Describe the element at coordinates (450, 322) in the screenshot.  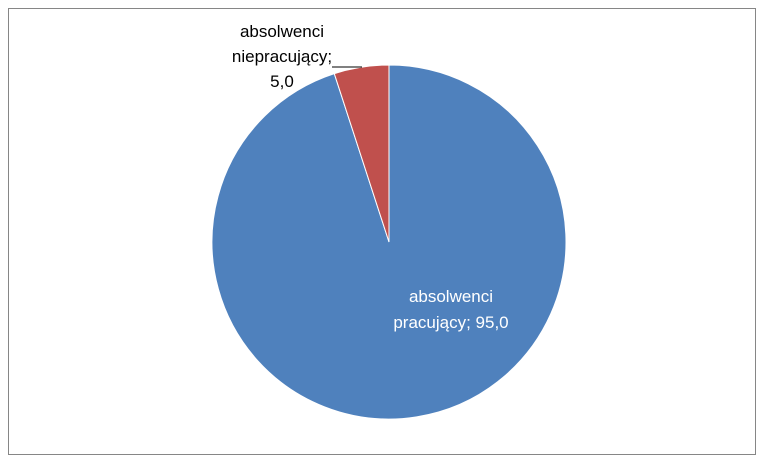
I see `data-label-line: pracujący; 95,0` at that location.